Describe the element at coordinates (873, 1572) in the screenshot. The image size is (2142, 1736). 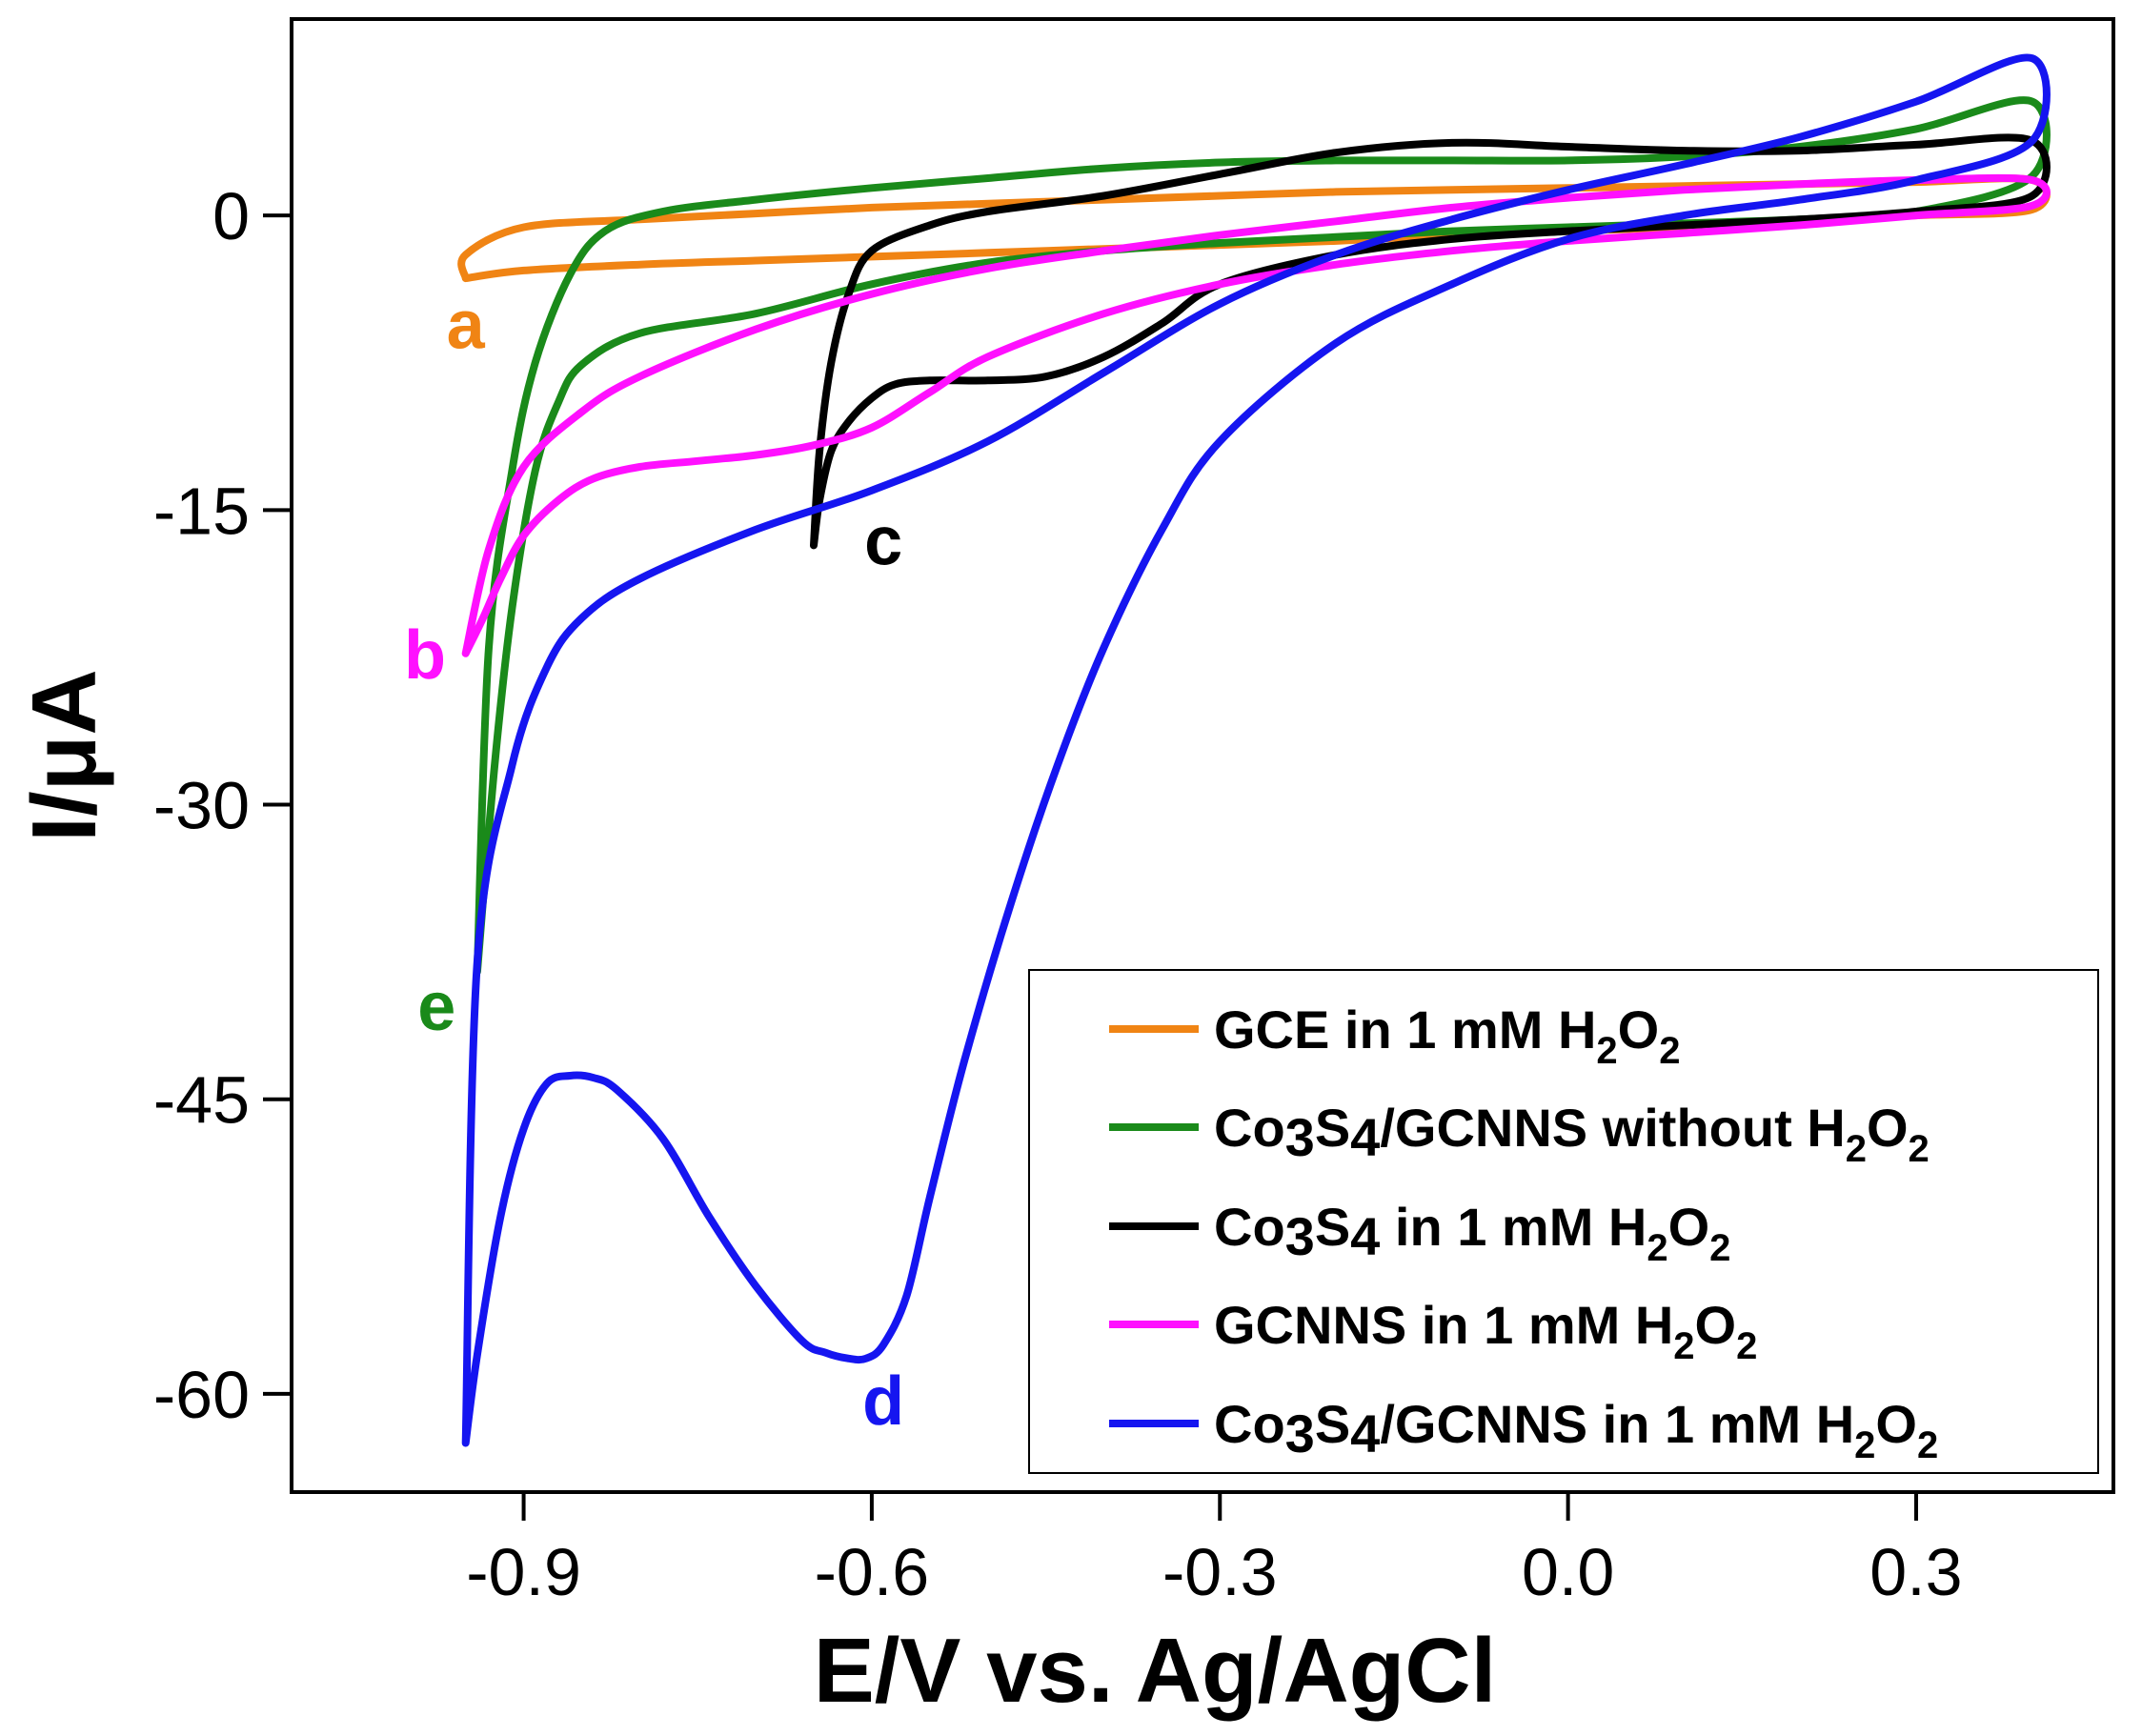
I see `x-tick-label: -0.6` at that location.